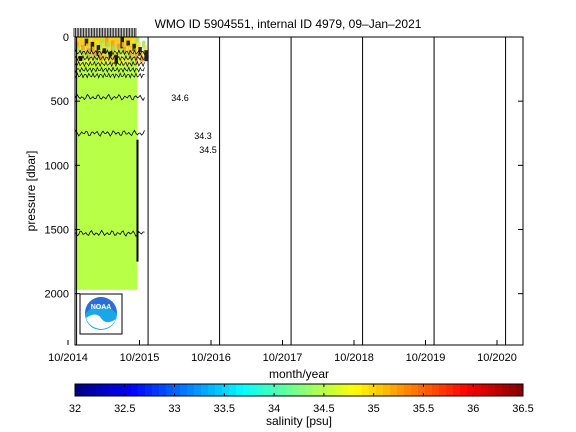  What do you see at coordinates (211, 358) in the screenshot?
I see `x-tick-label: 10/2016` at bounding box center [211, 358].